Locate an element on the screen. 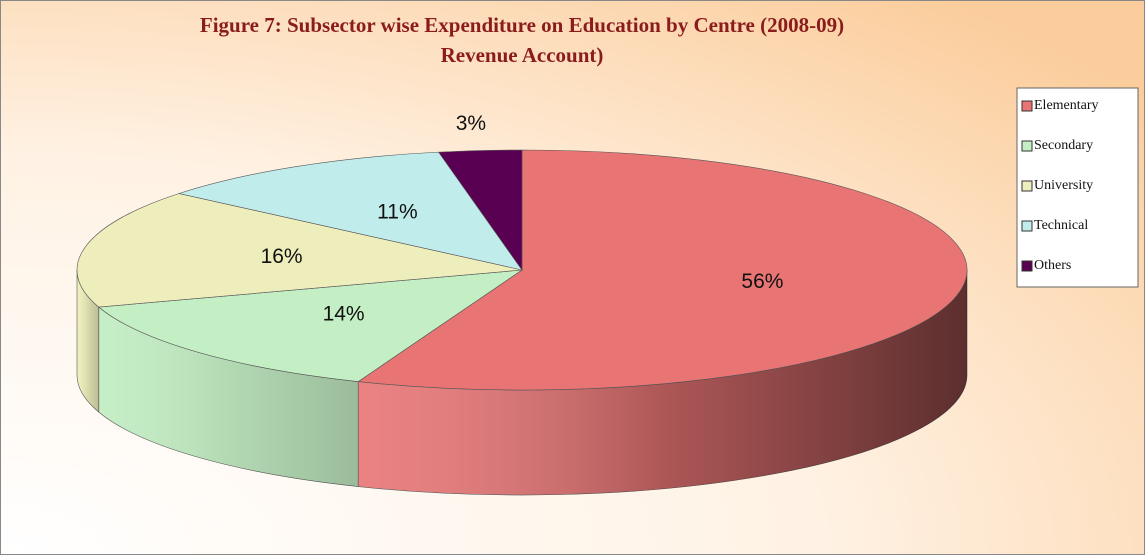 This screenshot has height=560, width=1145. data-label: 3% is located at coordinates (471, 123).